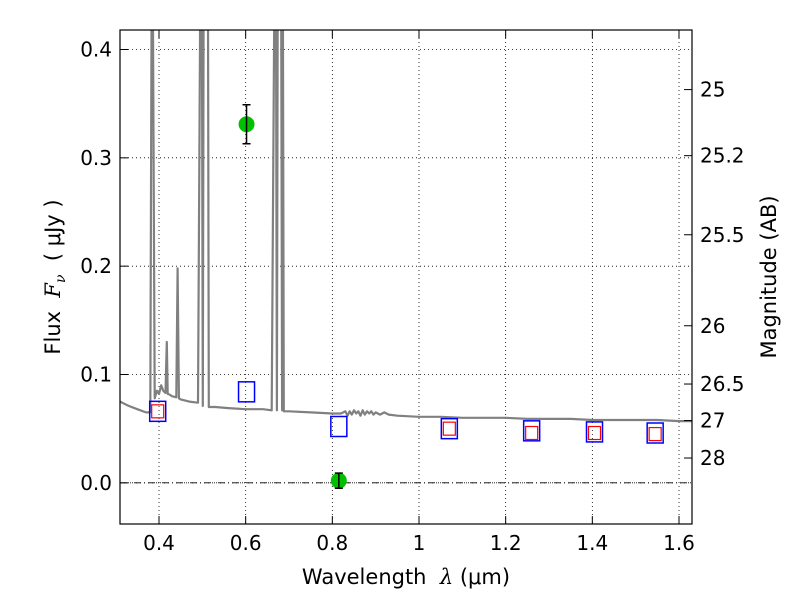 This screenshot has width=800, height=600. What do you see at coordinates (96, 483) in the screenshot?
I see `y-tick-label: 0.0` at bounding box center [96, 483].